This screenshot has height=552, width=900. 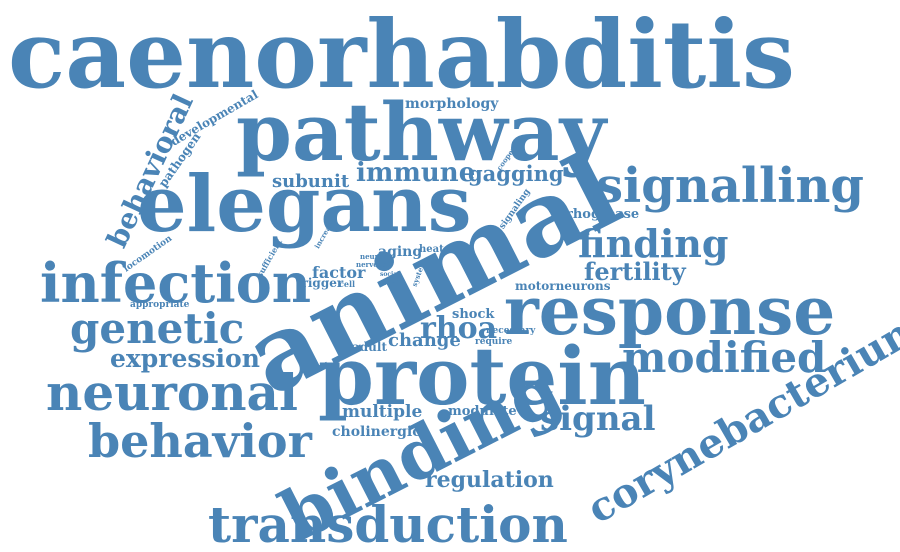 I want to click on word-genetic: genetic, so click(x=157, y=328).